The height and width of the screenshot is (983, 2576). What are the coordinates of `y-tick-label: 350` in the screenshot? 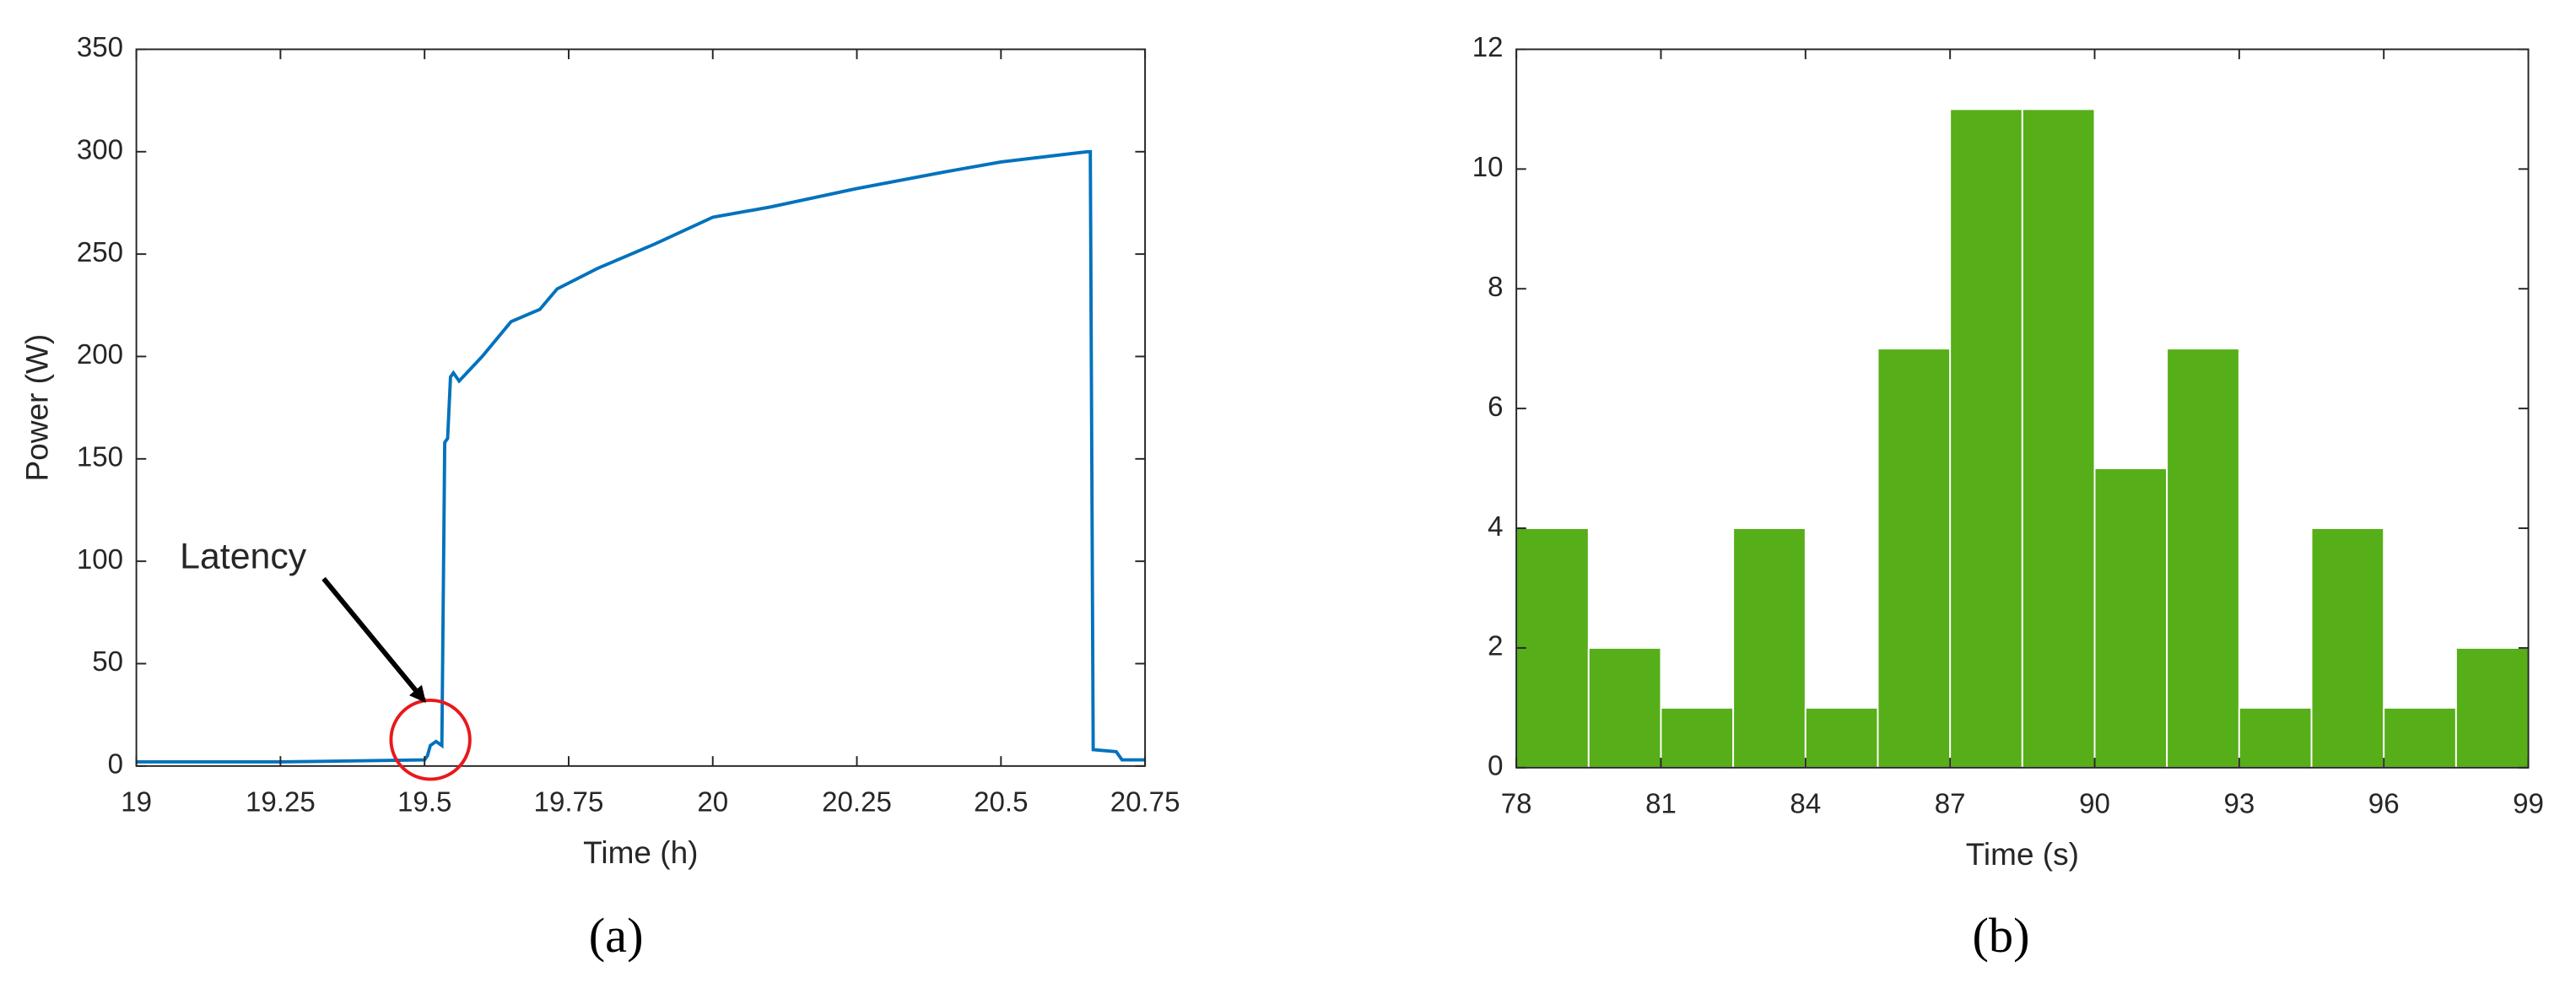 It's located at (100, 47).